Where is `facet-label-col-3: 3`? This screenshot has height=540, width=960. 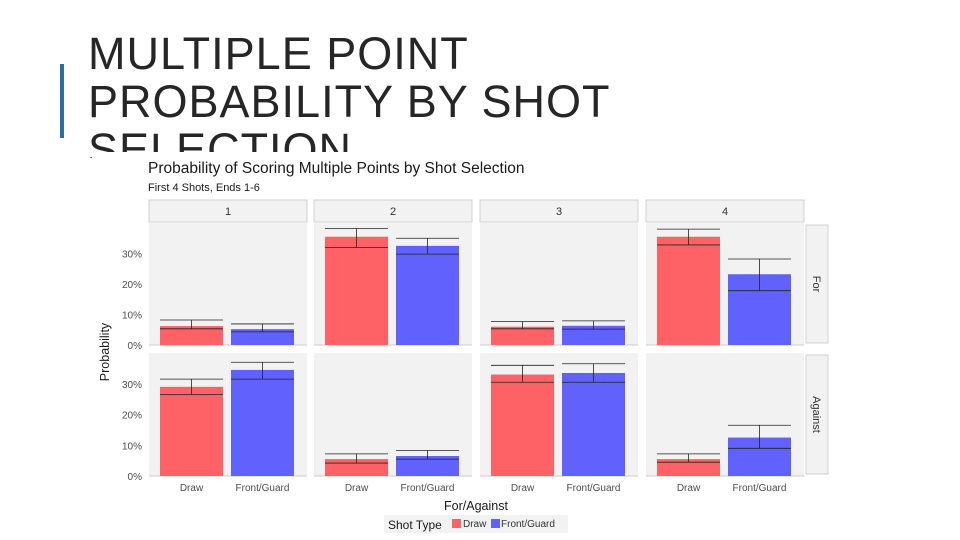
facet-label-col-3: 3 is located at coordinates (559, 212).